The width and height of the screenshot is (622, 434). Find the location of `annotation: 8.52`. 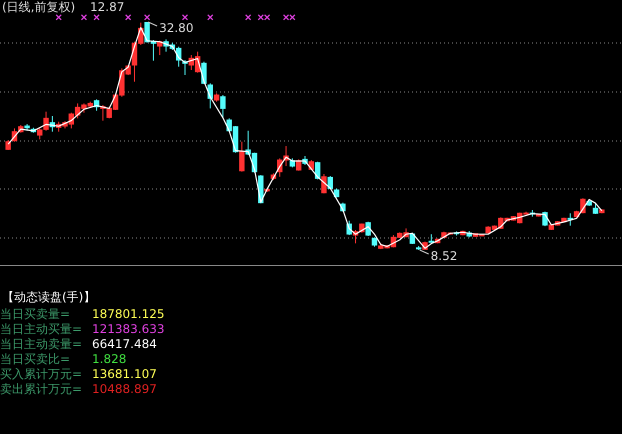

annotation: 8.52 is located at coordinates (444, 256).